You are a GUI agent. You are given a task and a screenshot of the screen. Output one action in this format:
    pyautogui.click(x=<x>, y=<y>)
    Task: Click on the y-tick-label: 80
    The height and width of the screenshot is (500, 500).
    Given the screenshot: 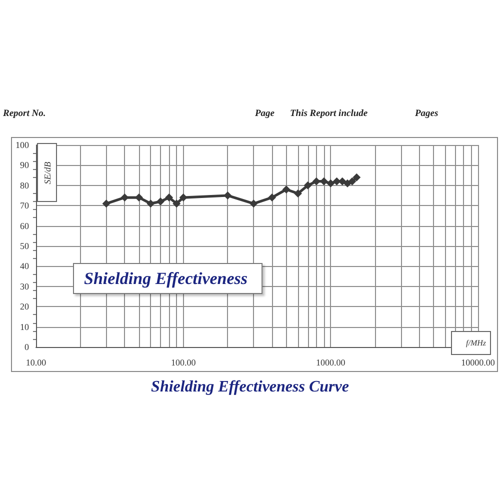 What is the action you would take?
    pyautogui.click(x=25, y=185)
    